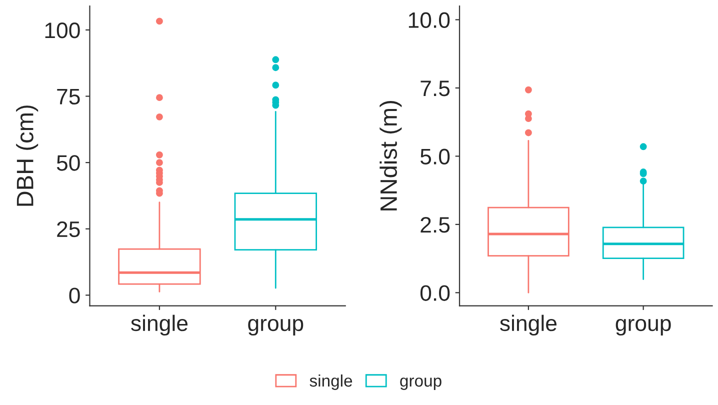 This screenshot has height=405, width=718. Describe the element at coordinates (429, 20) in the screenshot. I see `y-tick-label: 10.0` at that location.